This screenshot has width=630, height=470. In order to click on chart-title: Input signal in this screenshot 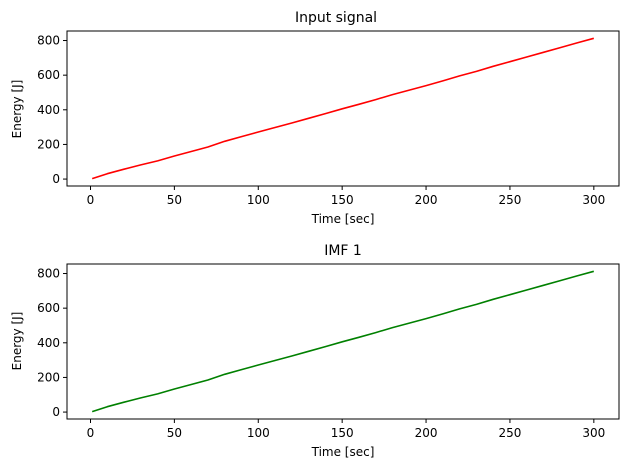, I will do `click(336, 18)`.